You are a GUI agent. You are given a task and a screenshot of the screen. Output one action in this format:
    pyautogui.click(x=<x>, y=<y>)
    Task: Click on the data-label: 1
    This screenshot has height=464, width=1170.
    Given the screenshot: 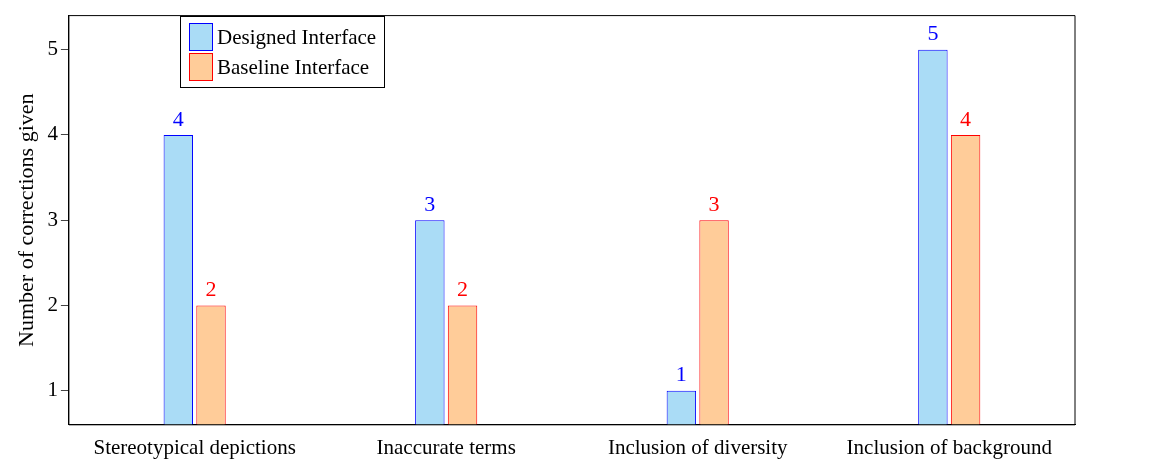 What is the action you would take?
    pyautogui.click(x=681, y=374)
    